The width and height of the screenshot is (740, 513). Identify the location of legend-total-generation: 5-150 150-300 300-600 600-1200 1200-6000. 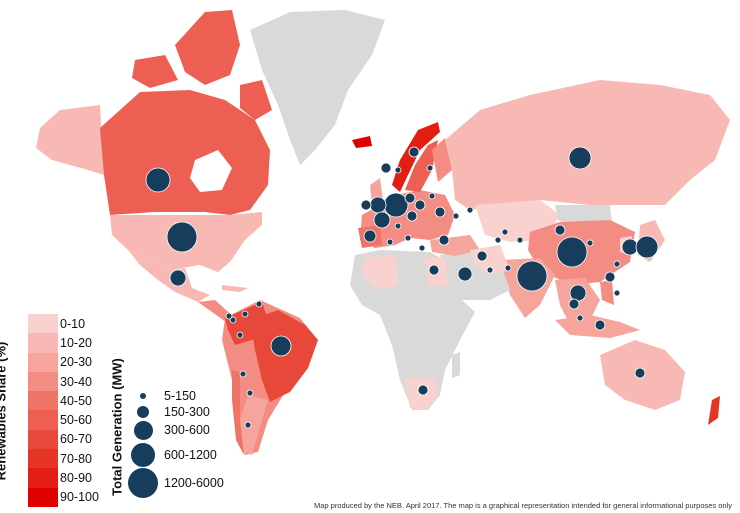
(183, 444).